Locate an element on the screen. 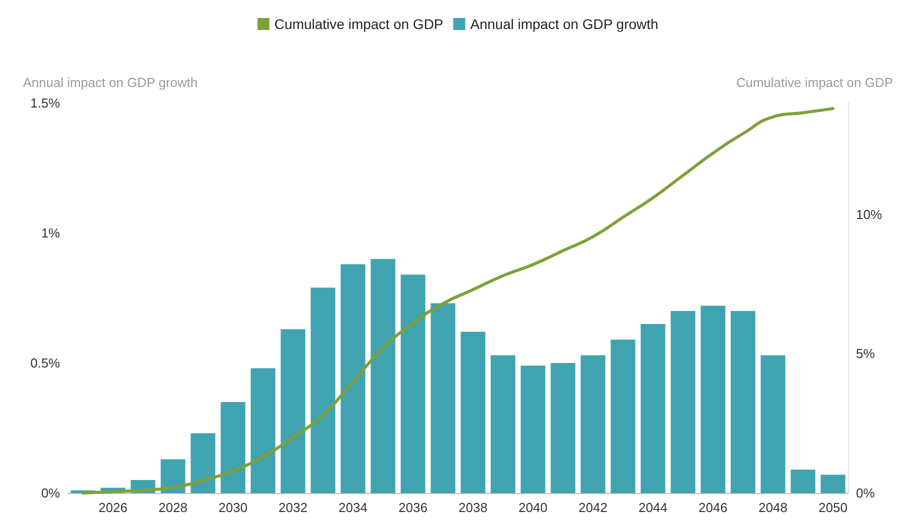  x-tick-label: 2030 is located at coordinates (233, 507).